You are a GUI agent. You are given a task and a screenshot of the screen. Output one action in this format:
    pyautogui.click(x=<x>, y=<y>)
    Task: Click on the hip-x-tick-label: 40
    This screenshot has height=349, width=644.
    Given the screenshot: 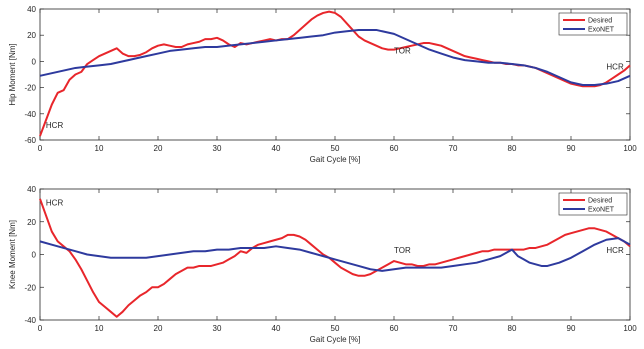 What is the action you would take?
    pyautogui.click(x=276, y=148)
    